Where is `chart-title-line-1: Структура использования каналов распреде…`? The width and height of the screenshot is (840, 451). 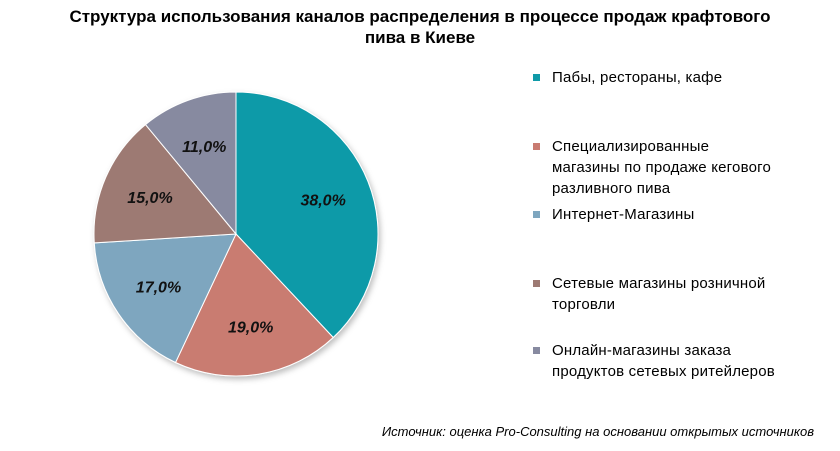 chart-title-line-1: Структура использования каналов распреде… is located at coordinates (420, 16).